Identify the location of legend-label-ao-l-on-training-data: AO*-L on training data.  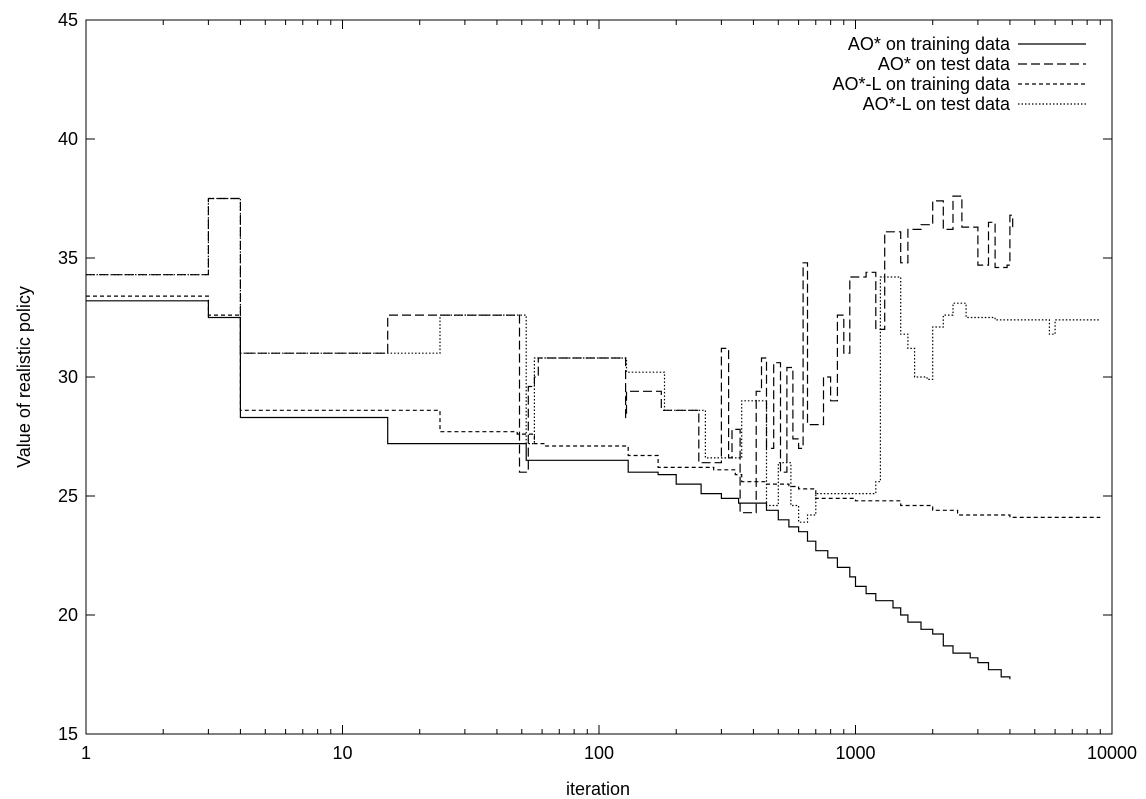
(922, 84).